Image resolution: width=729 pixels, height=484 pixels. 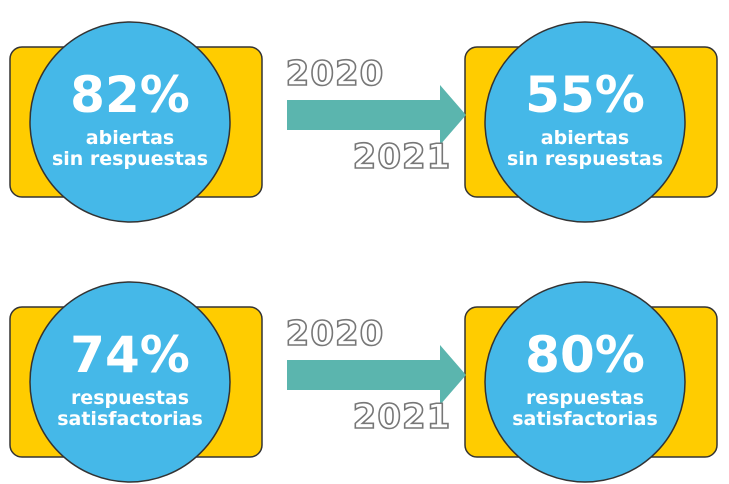 I want to click on badge-value: 74%, so click(x=130, y=355).